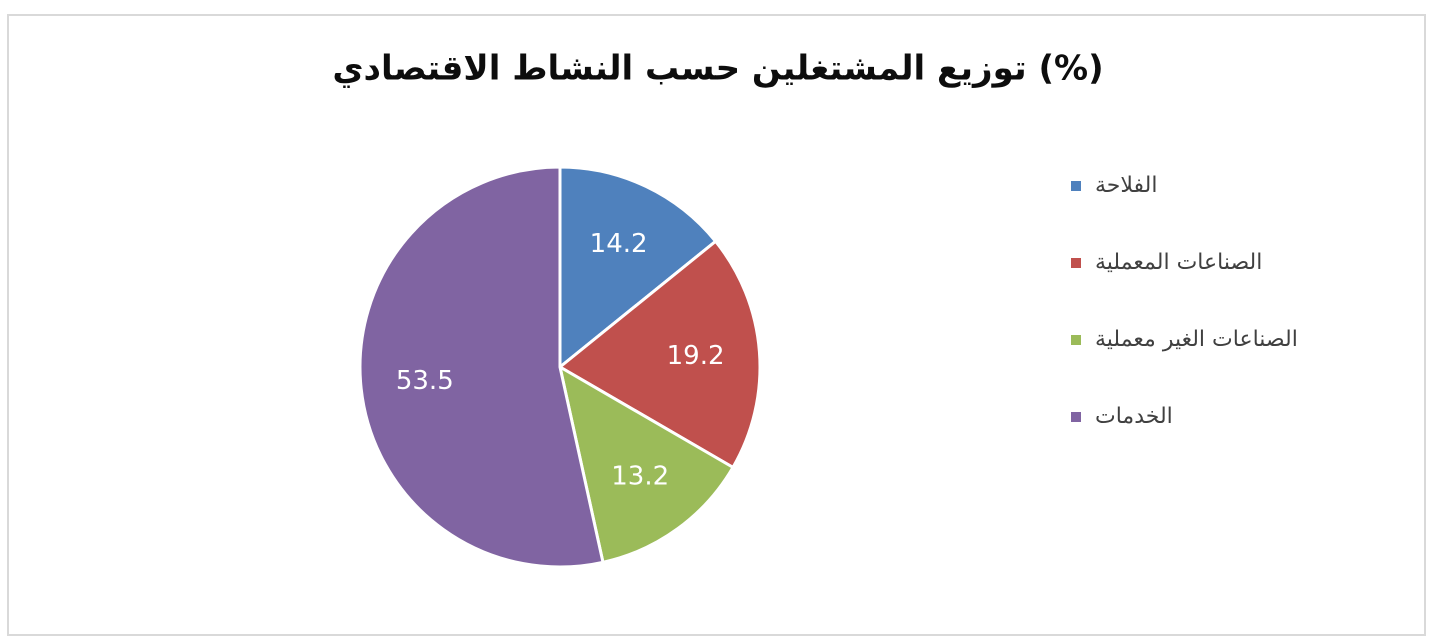  I want to click on data-label: 53.5, so click(425, 381).